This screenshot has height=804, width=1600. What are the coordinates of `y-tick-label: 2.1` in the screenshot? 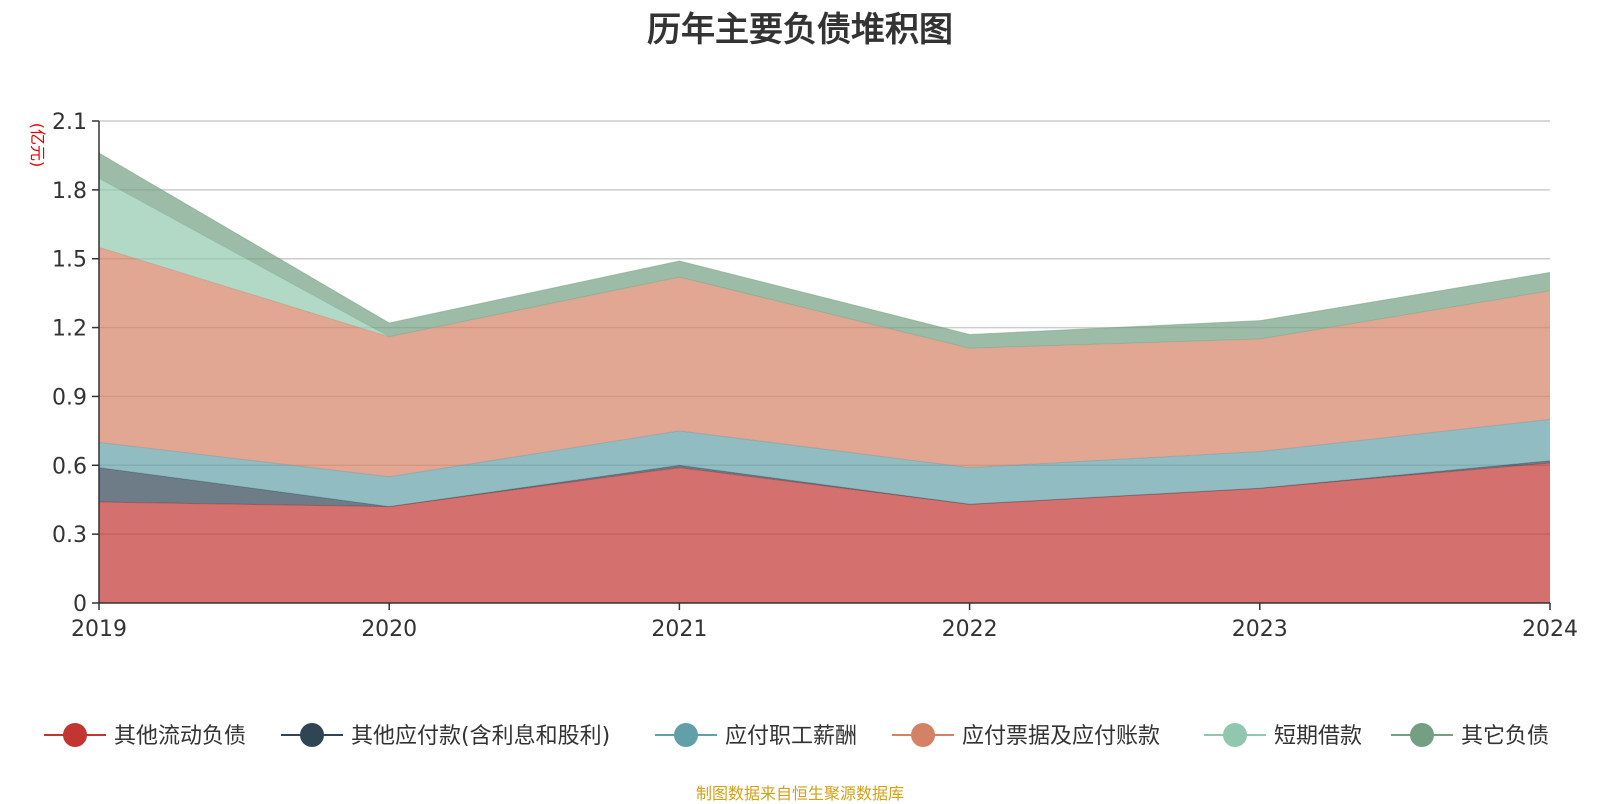 It's located at (69, 122).